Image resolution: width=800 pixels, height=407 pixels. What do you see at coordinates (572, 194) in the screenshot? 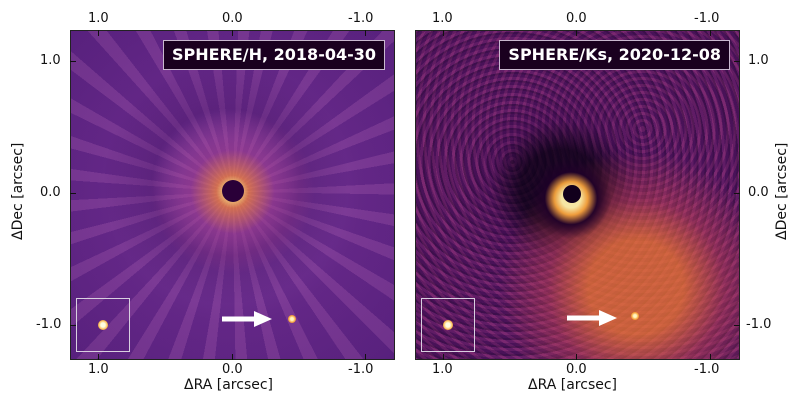
I see `coronagraph-mask-right` at bounding box center [572, 194].